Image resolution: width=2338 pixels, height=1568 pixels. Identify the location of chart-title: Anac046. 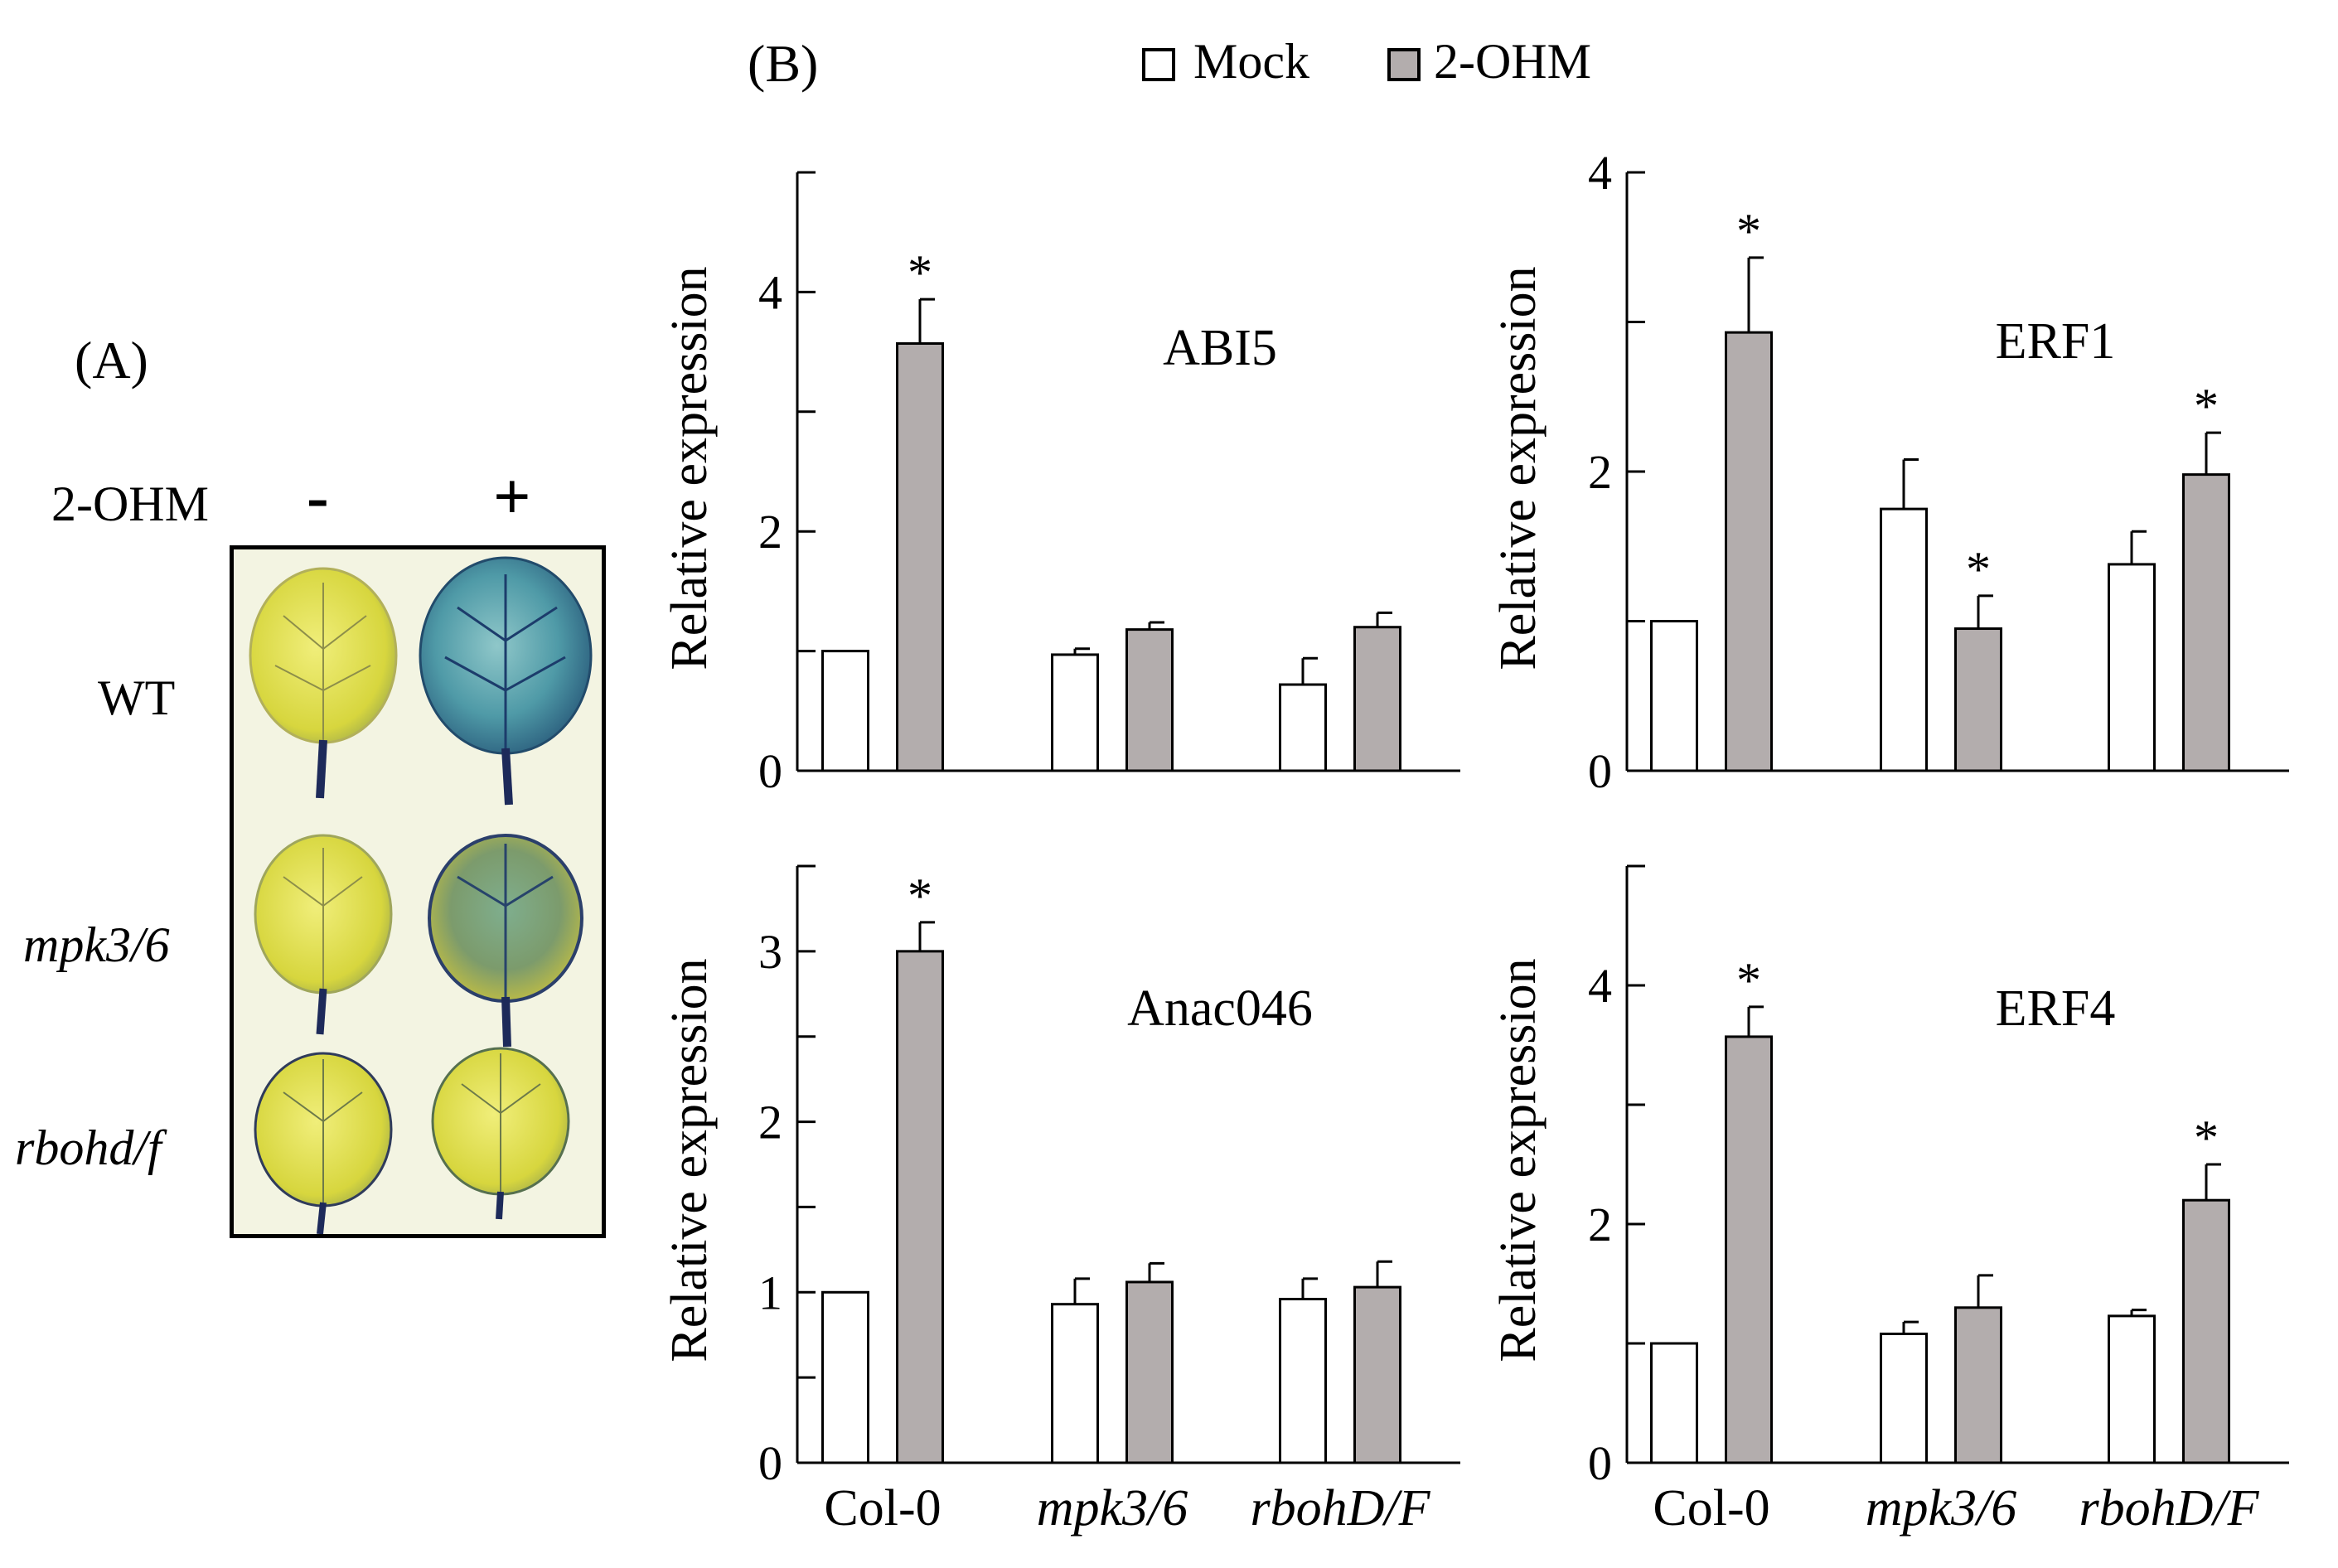
(1220, 1009).